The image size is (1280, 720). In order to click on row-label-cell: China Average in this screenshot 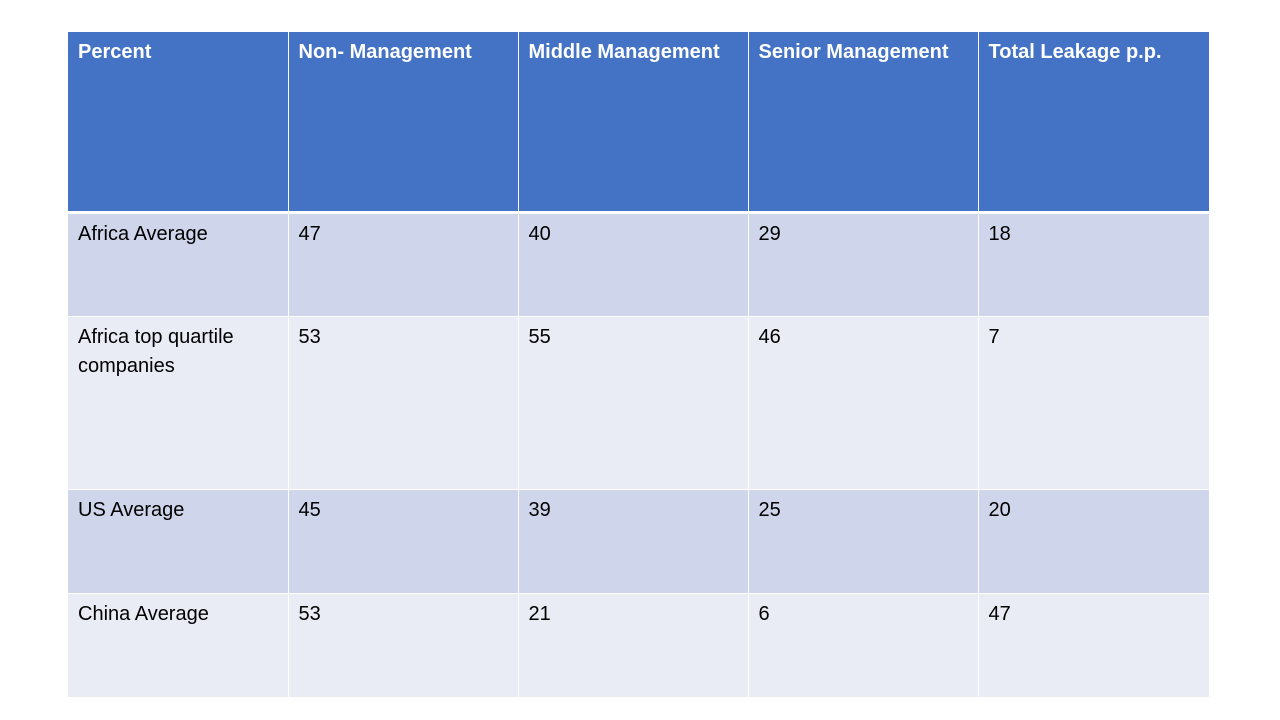, I will do `click(178, 644)`.